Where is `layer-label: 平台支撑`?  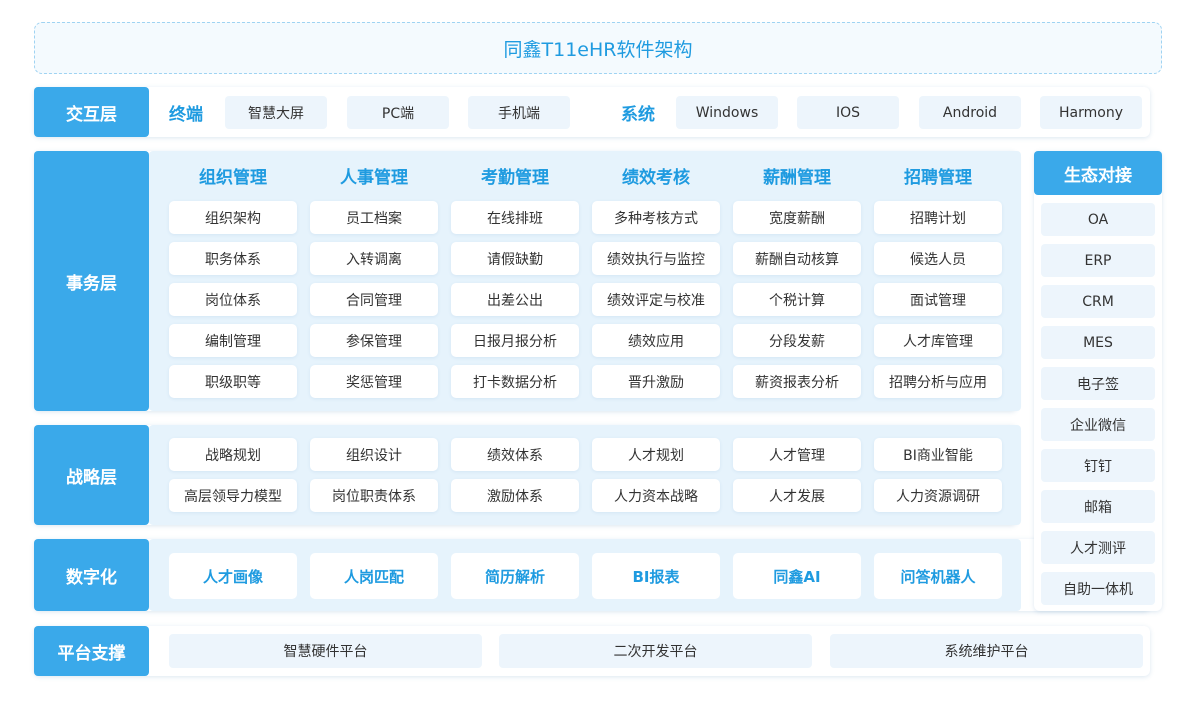
layer-label: 平台支撑 is located at coordinates (91, 651).